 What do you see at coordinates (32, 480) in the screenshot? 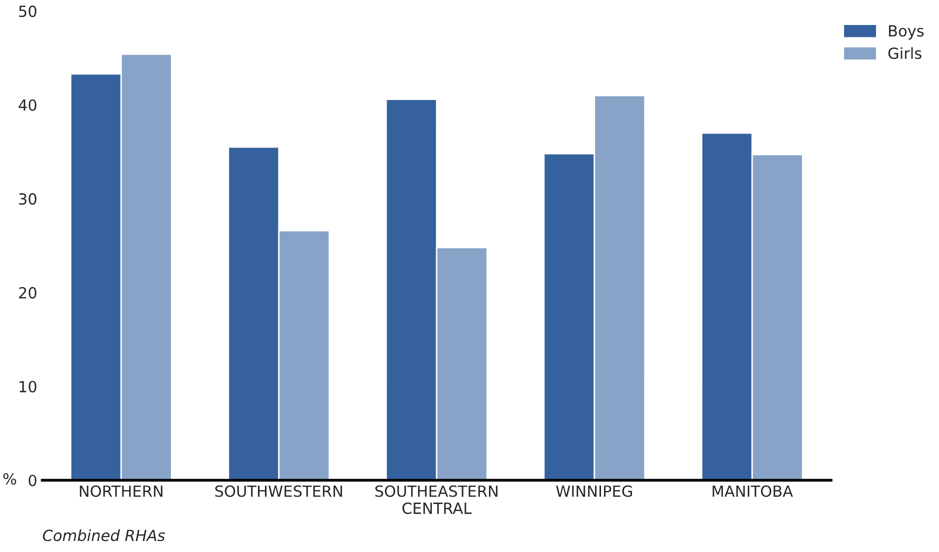
I see `y-tick-label: 0` at bounding box center [32, 480].